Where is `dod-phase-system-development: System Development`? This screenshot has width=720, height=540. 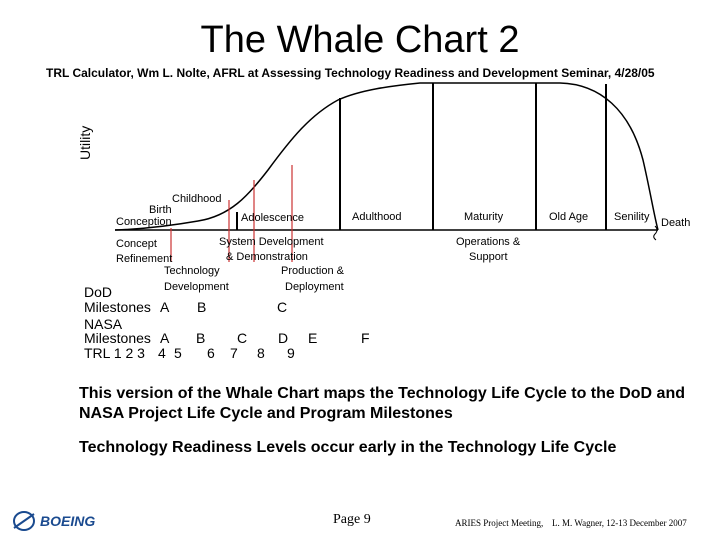 dod-phase-system-development: System Development is located at coordinates (271, 242).